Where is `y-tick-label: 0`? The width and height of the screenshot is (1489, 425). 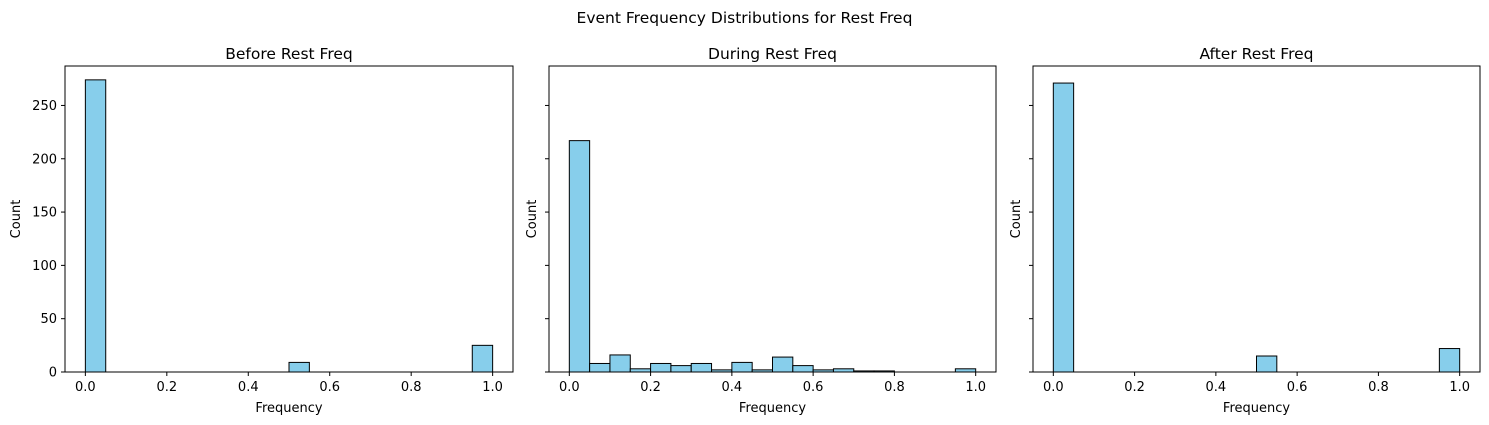
y-tick-label: 0 is located at coordinates (53, 373).